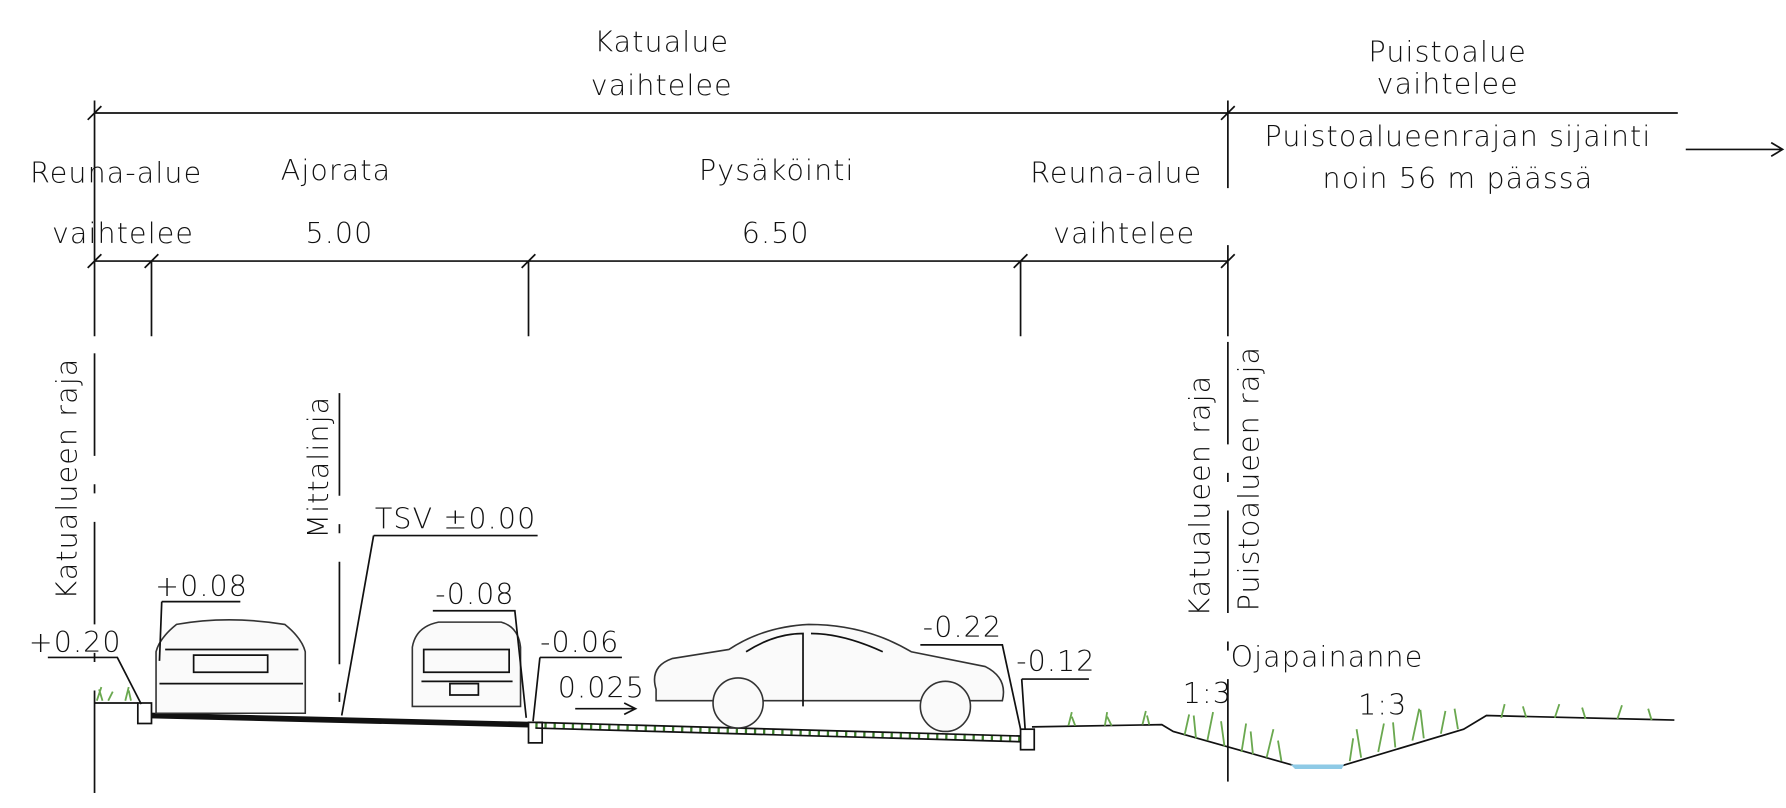  Describe the element at coordinates (777, 170) in the screenshot. I see `section-name: Pysäköinti` at that location.